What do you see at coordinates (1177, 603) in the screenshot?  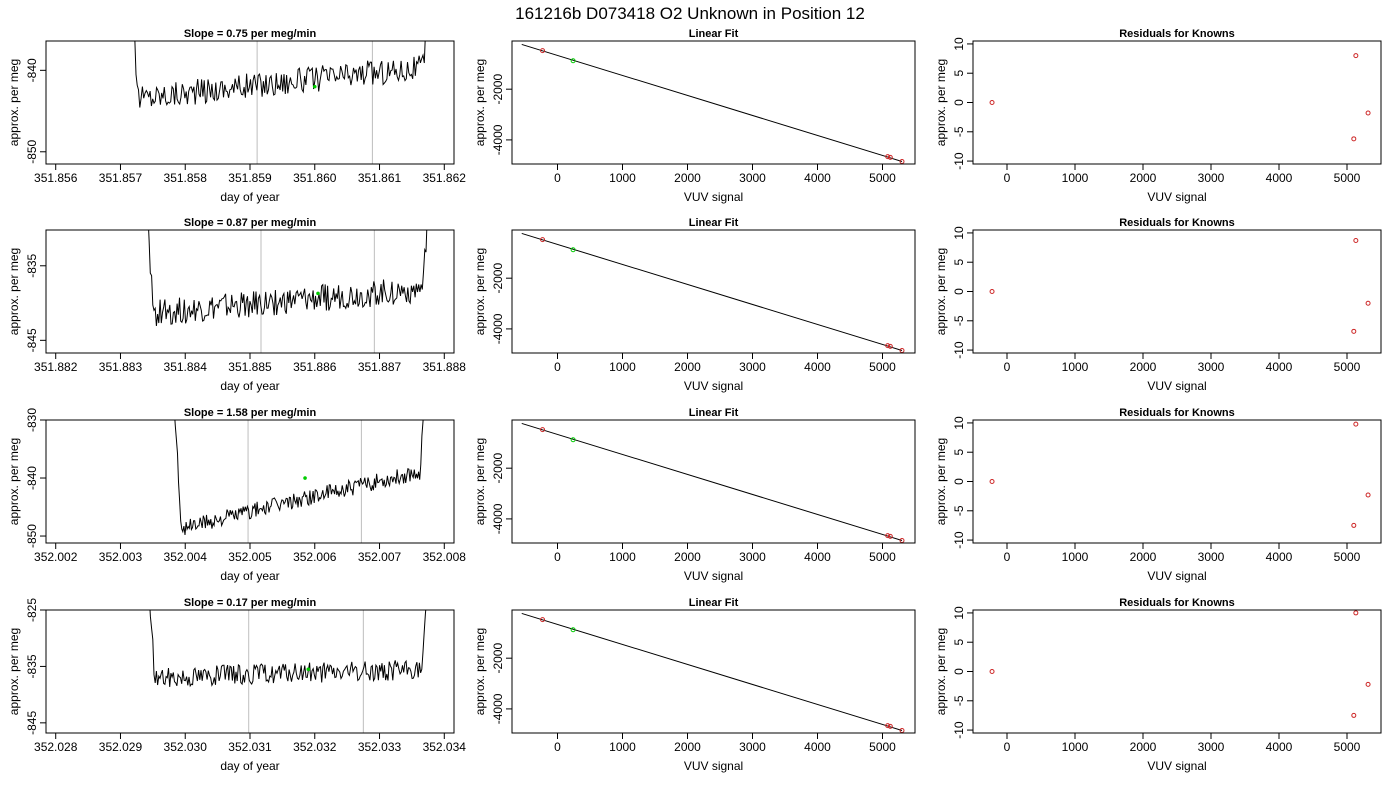 I see `panel-title: Residuals for Knowns` at bounding box center [1177, 603].